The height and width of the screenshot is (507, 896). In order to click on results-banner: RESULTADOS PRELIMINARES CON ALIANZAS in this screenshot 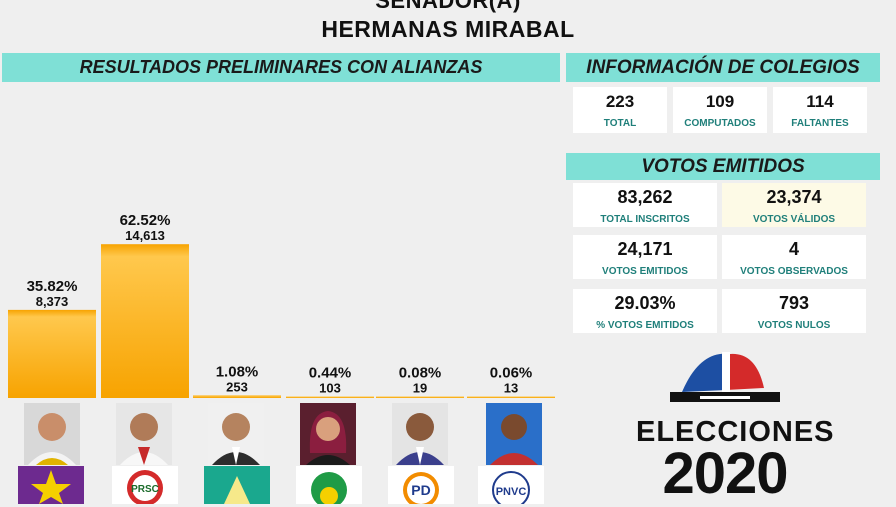, I will do `click(281, 67)`.